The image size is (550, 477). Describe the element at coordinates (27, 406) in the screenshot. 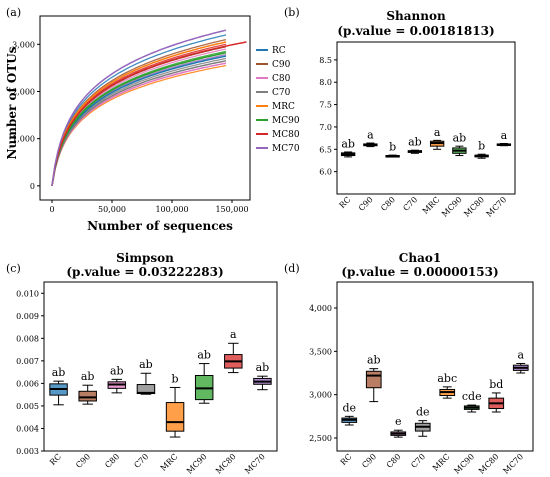

I see `ytick-label: 0.005` at that location.